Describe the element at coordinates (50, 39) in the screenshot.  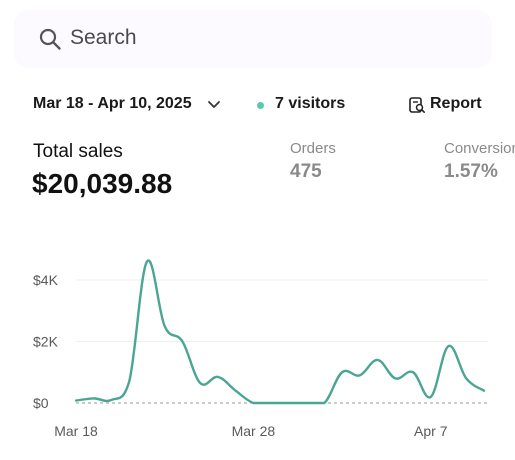
I see `search-icon` at that location.